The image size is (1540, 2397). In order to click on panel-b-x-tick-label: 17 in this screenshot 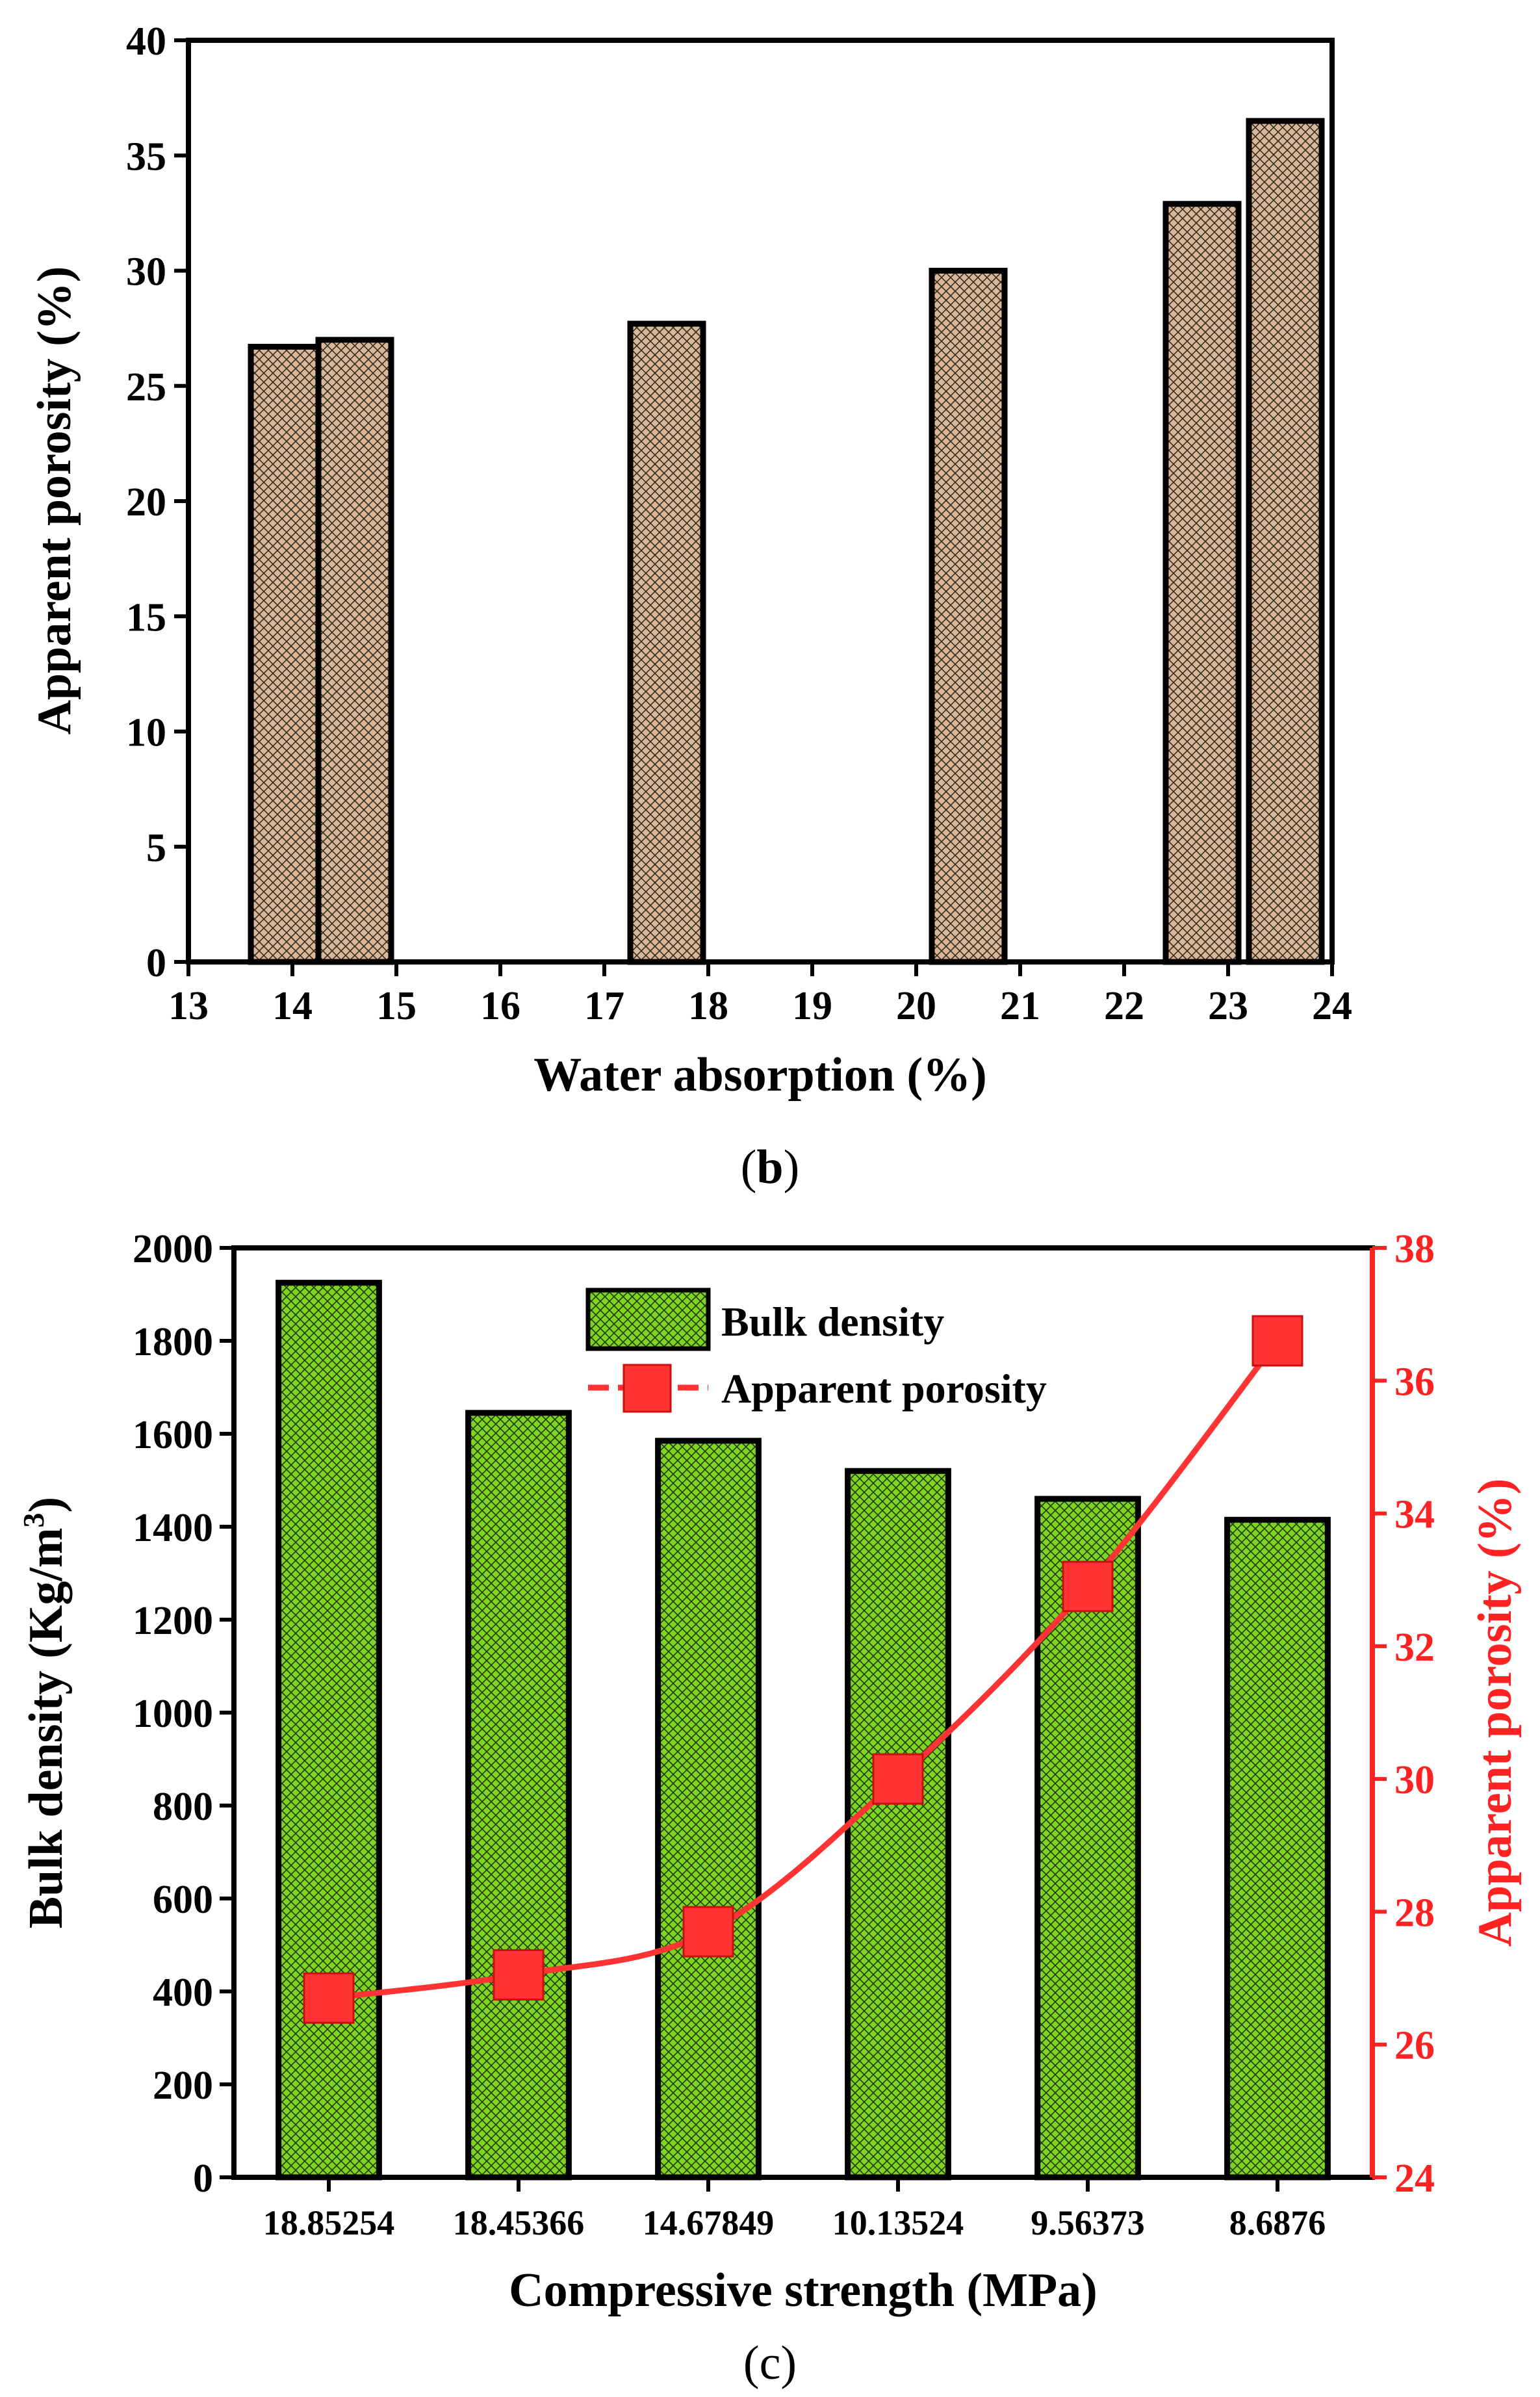, I will do `click(604, 1006)`.